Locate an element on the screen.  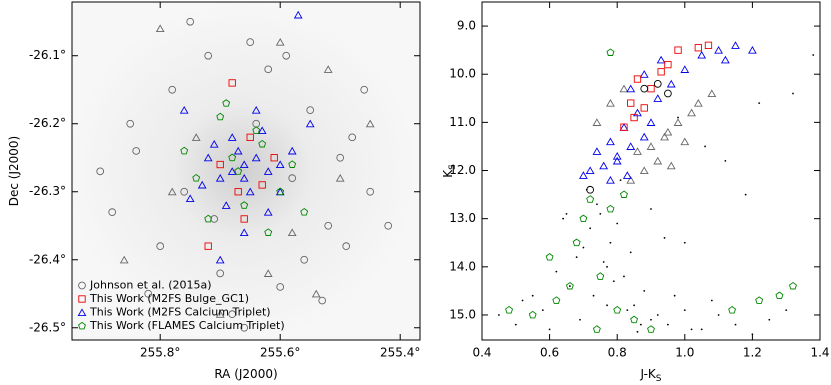
legend-label: This Work (M2FS Calcium Triplet) is located at coordinates (180, 312).